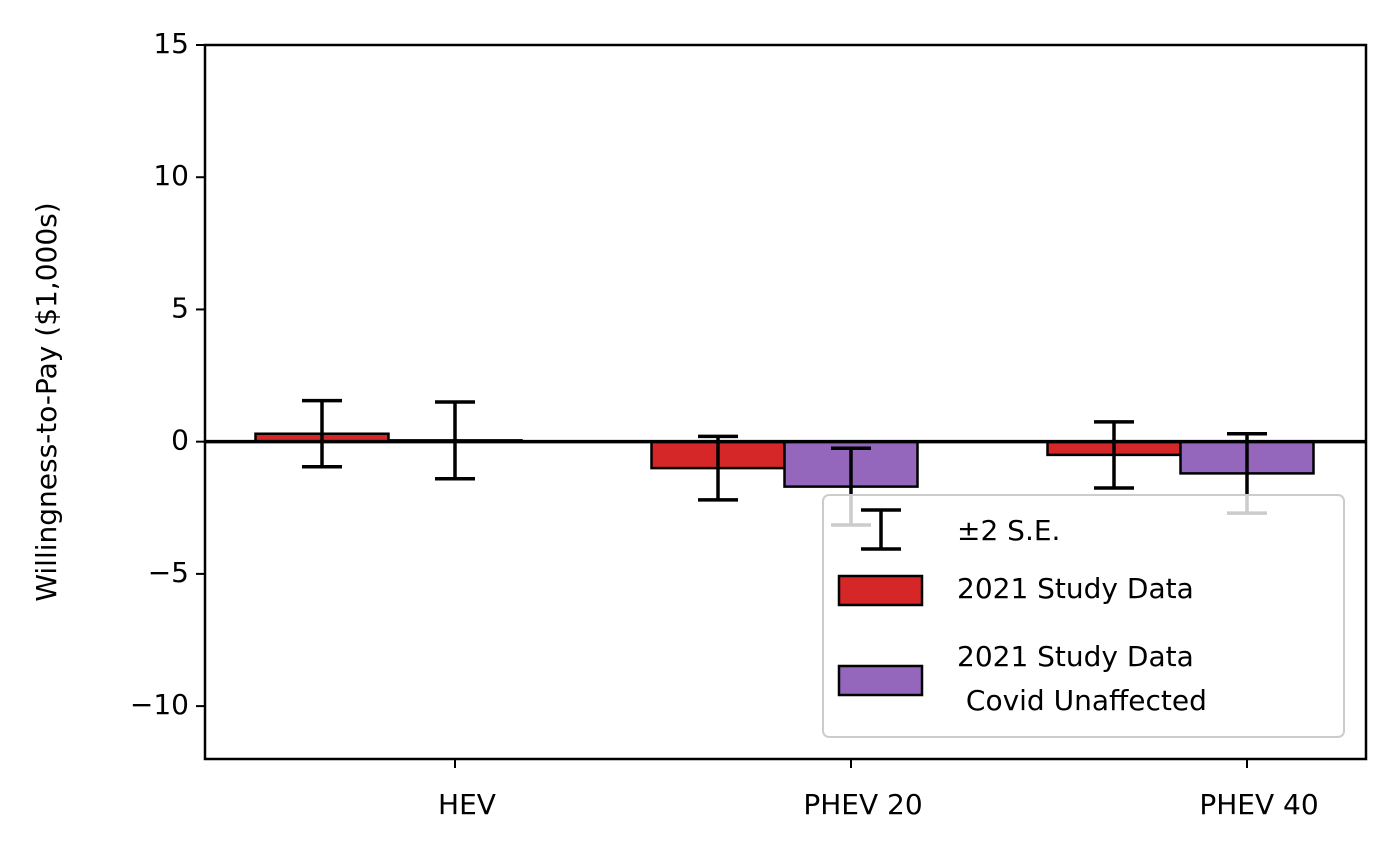 This screenshot has width=1396, height=858. I want to click on y-tick-label: −5, so click(168, 572).